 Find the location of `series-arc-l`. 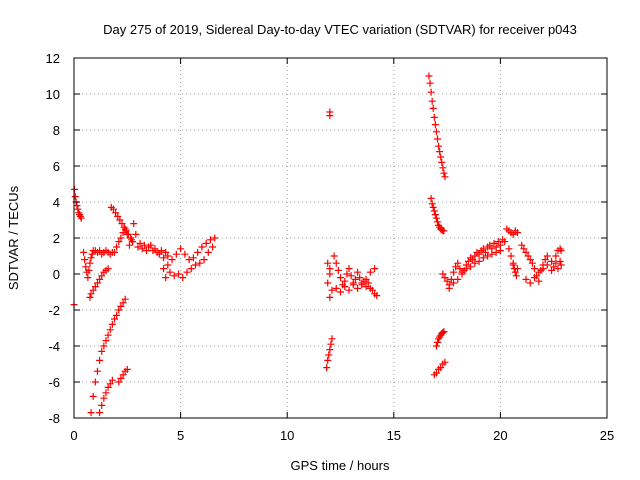

series-arc-l is located at coordinates (329, 353).